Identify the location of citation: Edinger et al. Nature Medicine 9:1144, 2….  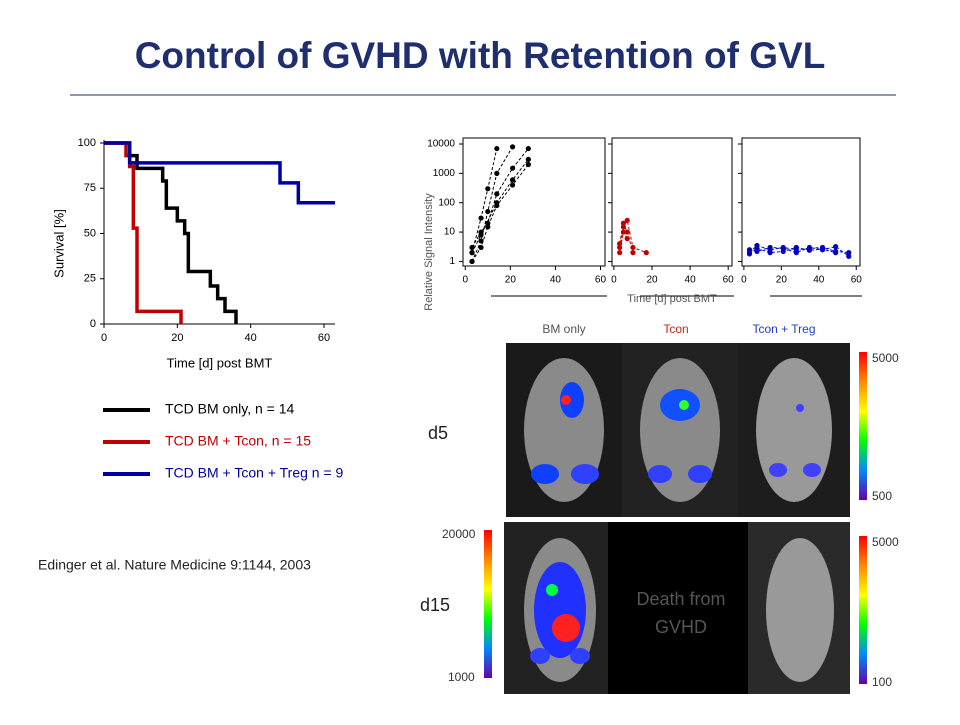
(174, 565).